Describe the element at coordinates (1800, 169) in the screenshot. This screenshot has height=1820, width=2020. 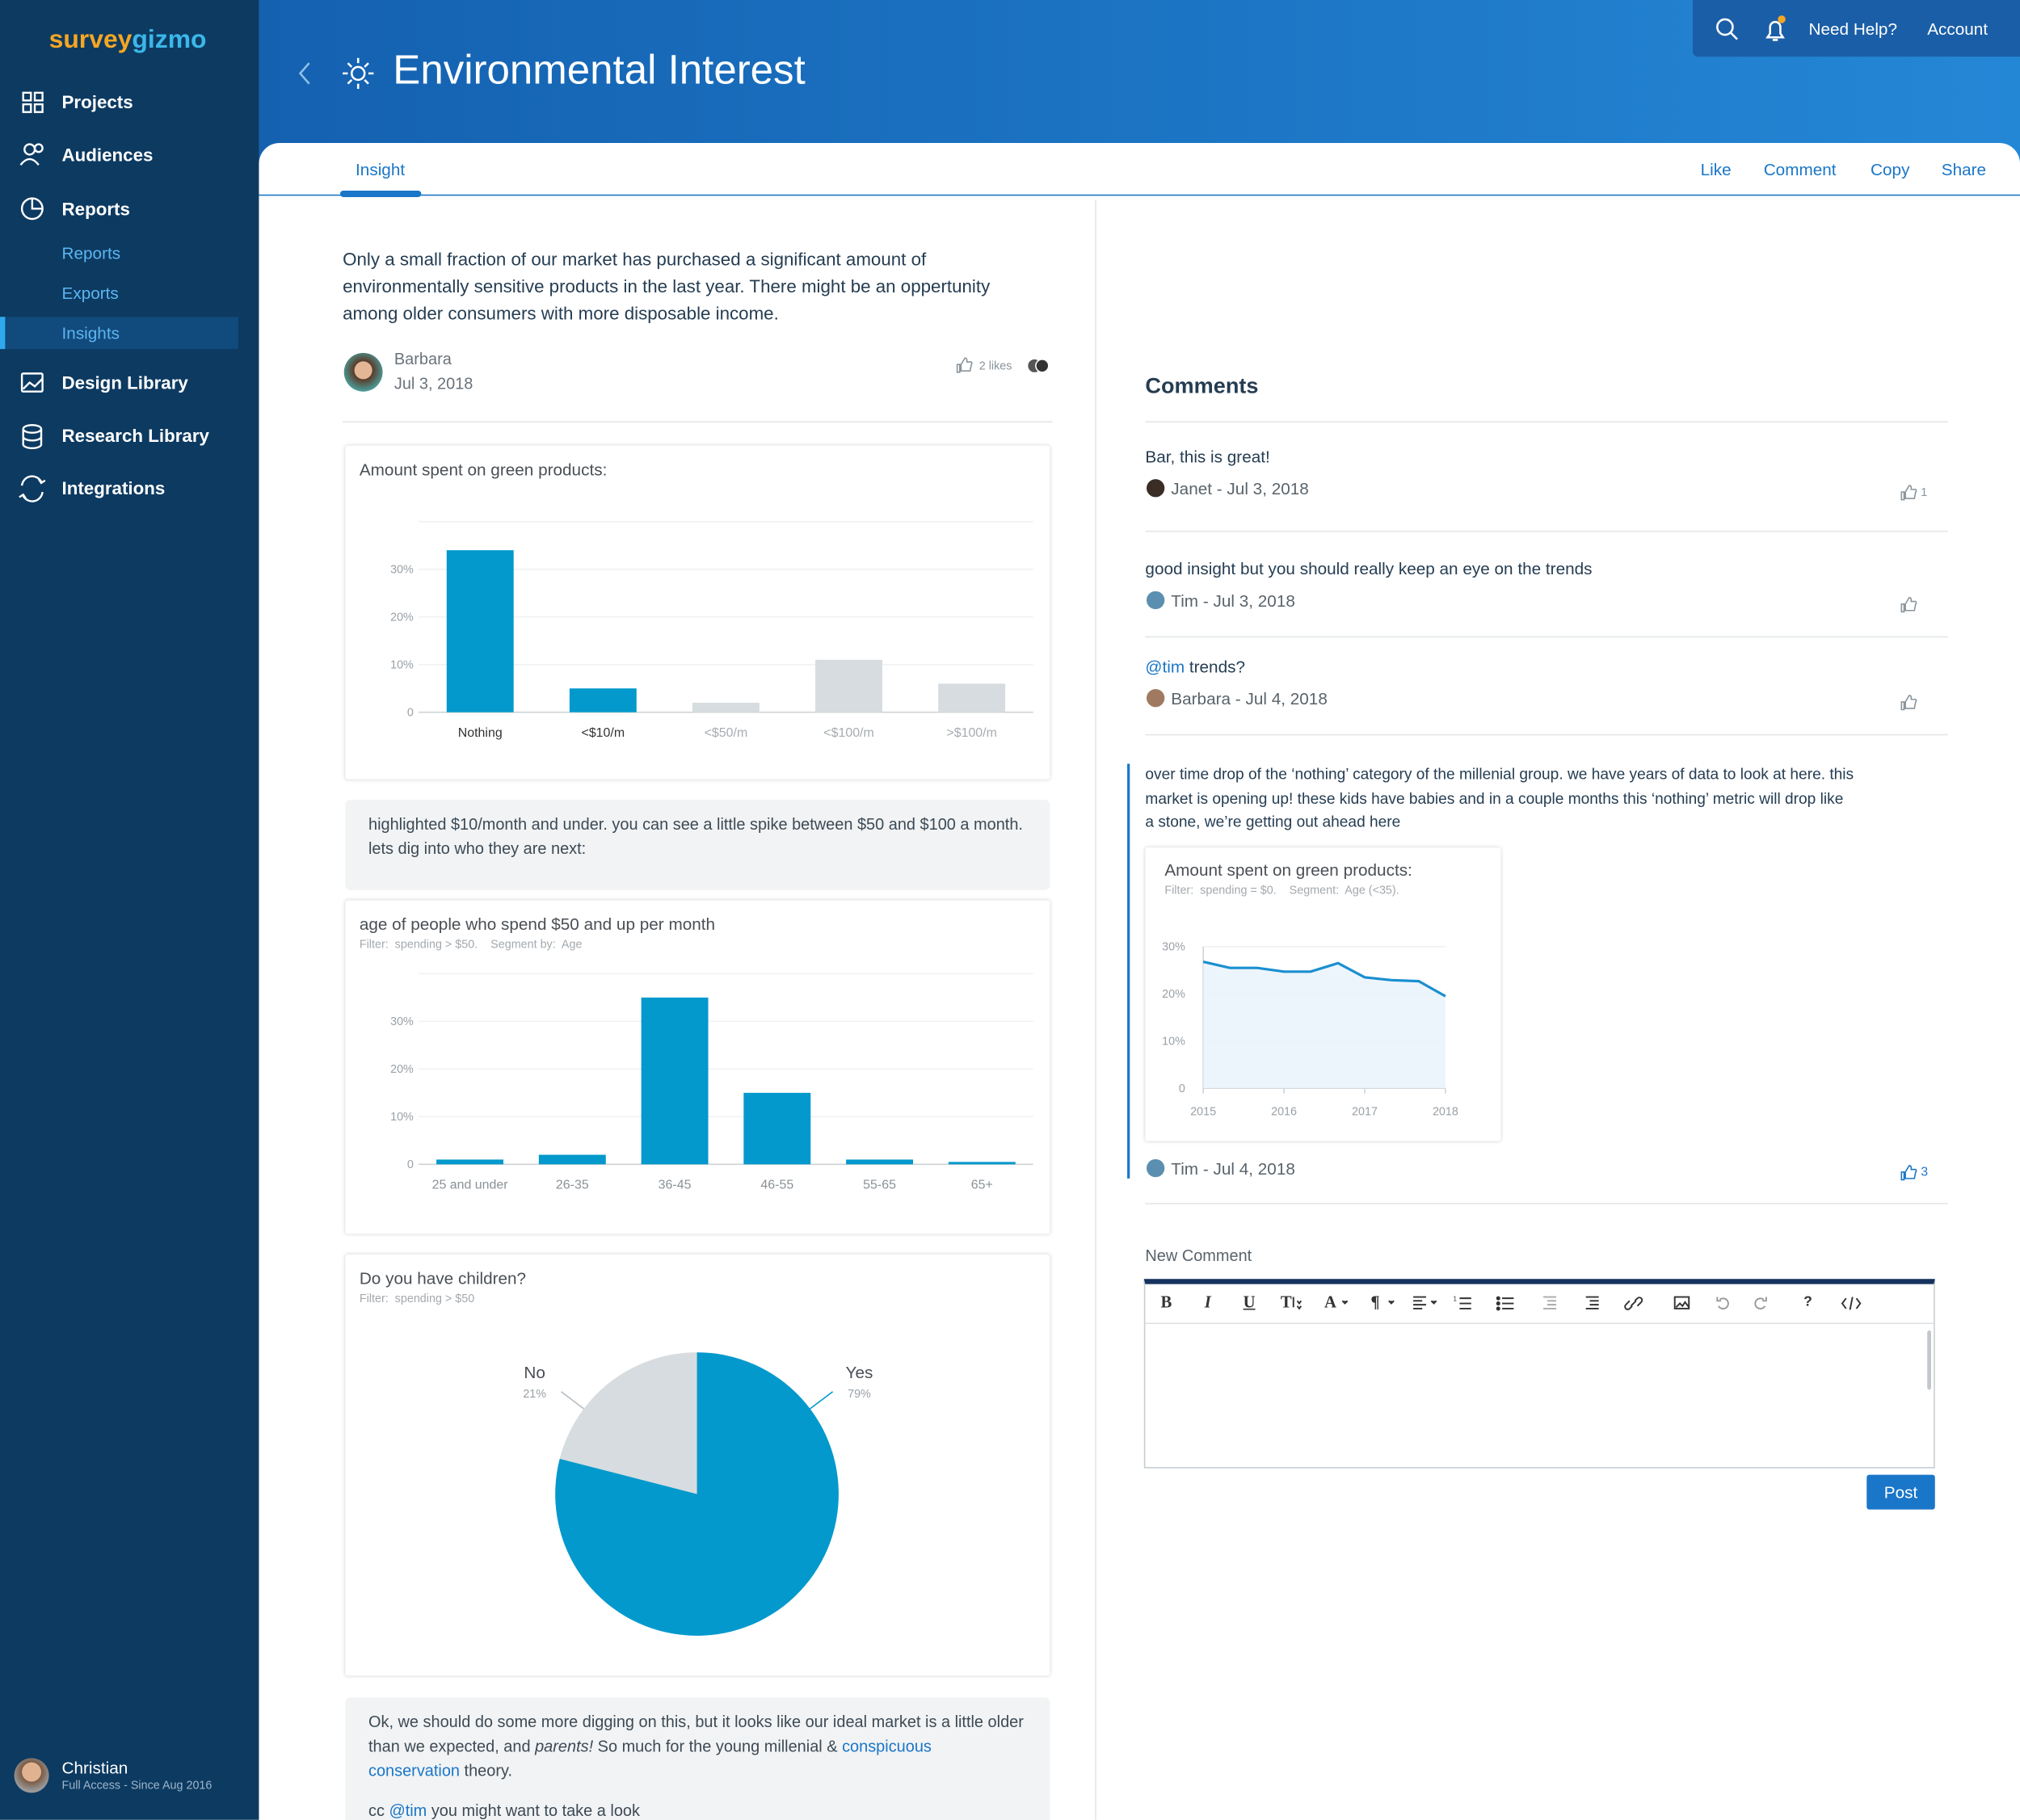
I see `action-link: Comment` at that location.